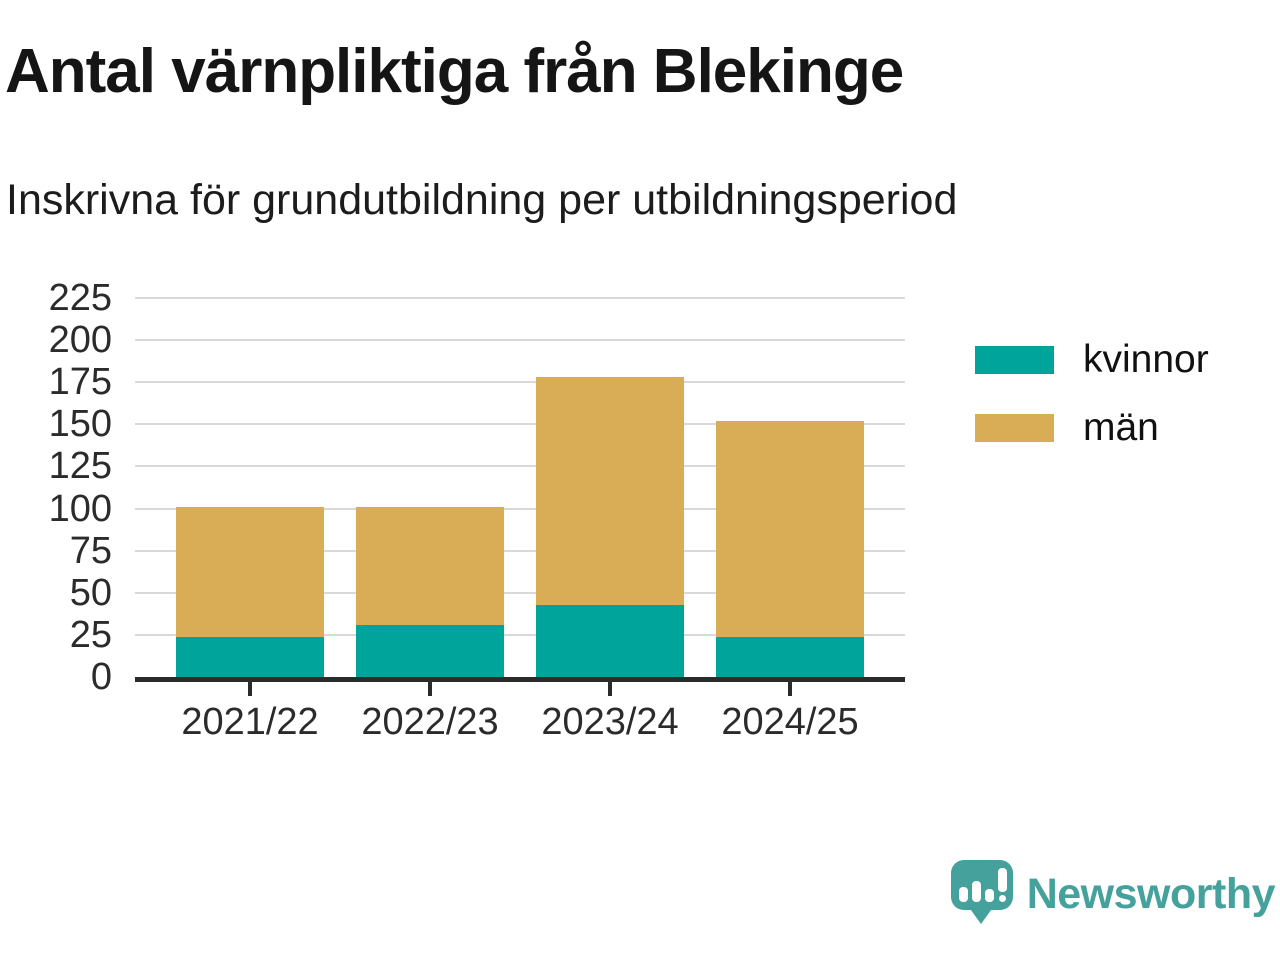  What do you see at coordinates (80, 382) in the screenshot?
I see `y-tick-label-175: 175` at bounding box center [80, 382].